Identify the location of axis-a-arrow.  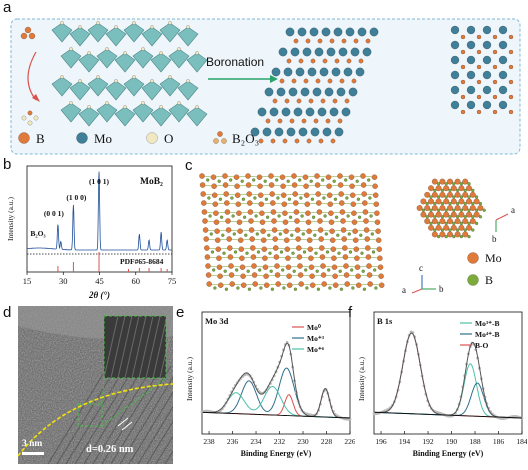
(417, 291).